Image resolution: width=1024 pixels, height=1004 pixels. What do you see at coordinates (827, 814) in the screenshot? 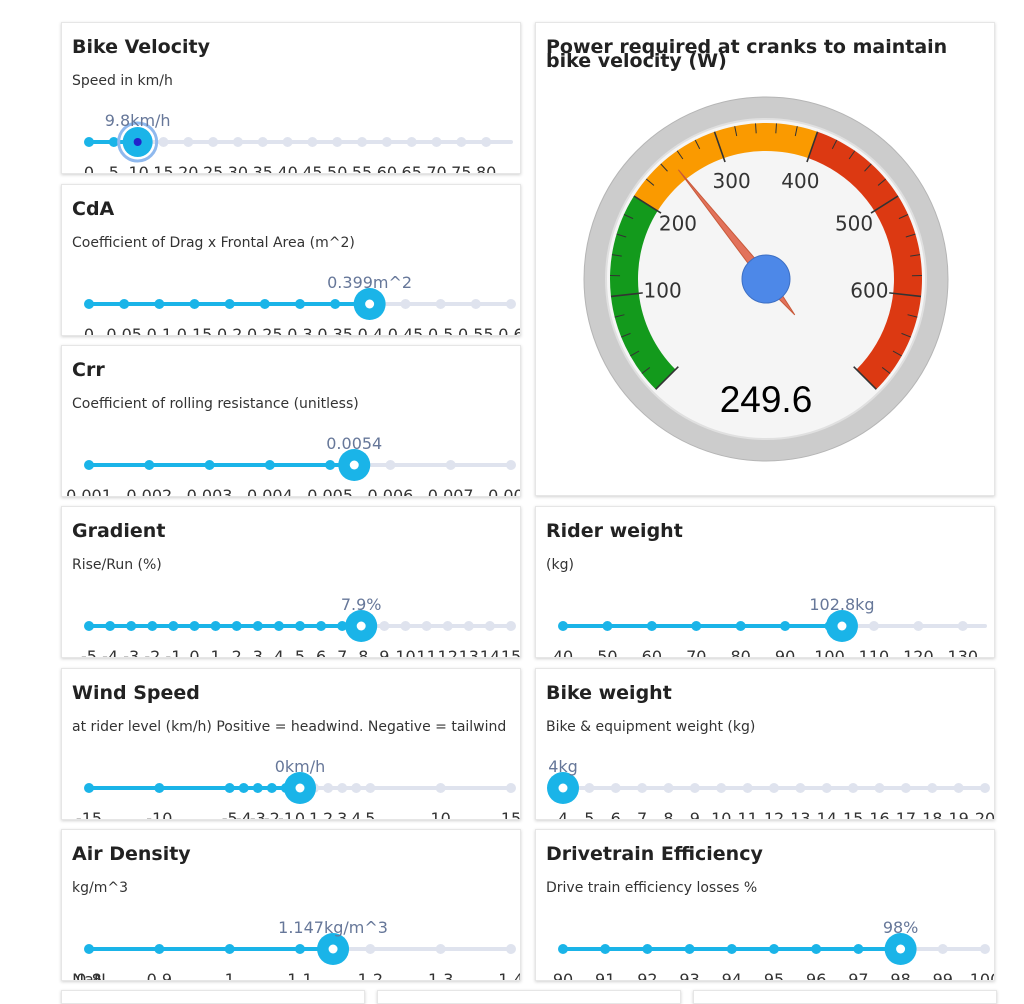
I see `slider-tick-label: 14` at bounding box center [827, 814].